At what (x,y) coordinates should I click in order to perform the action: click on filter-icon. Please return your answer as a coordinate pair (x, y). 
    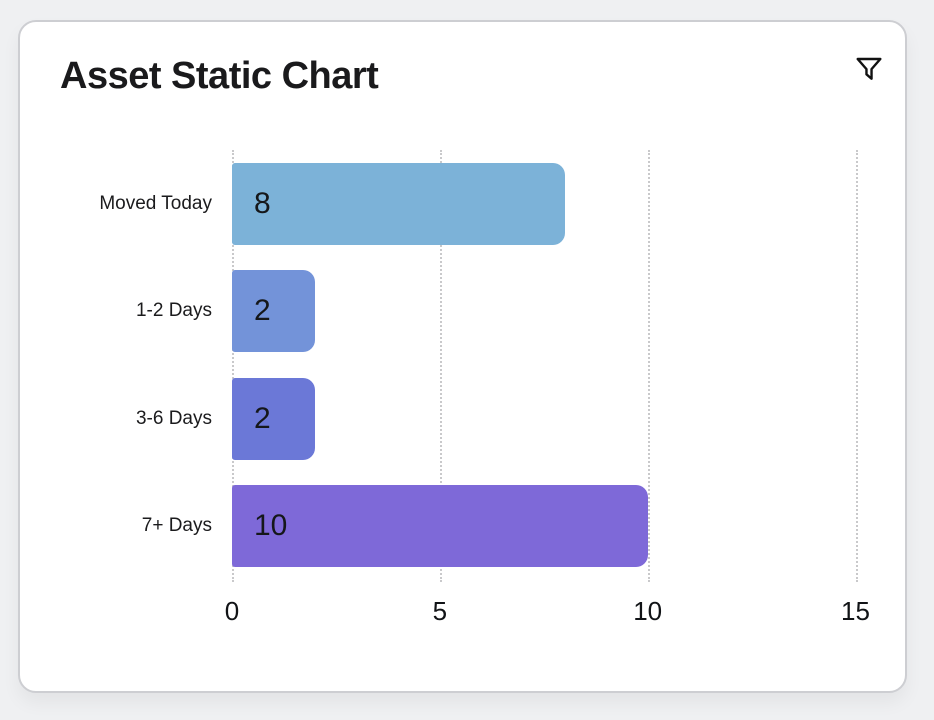
    Looking at the image, I should click on (869, 68).